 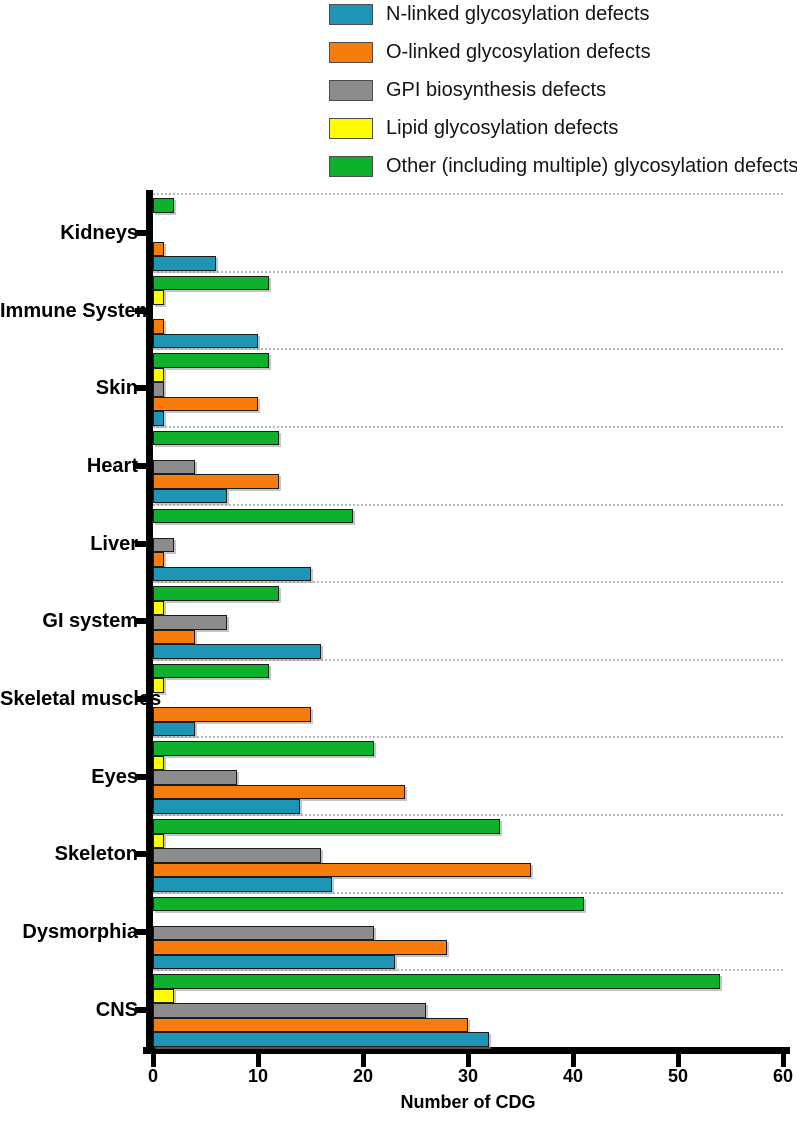 What do you see at coordinates (77, 310) in the screenshot?
I see `category-label: Immune System` at bounding box center [77, 310].